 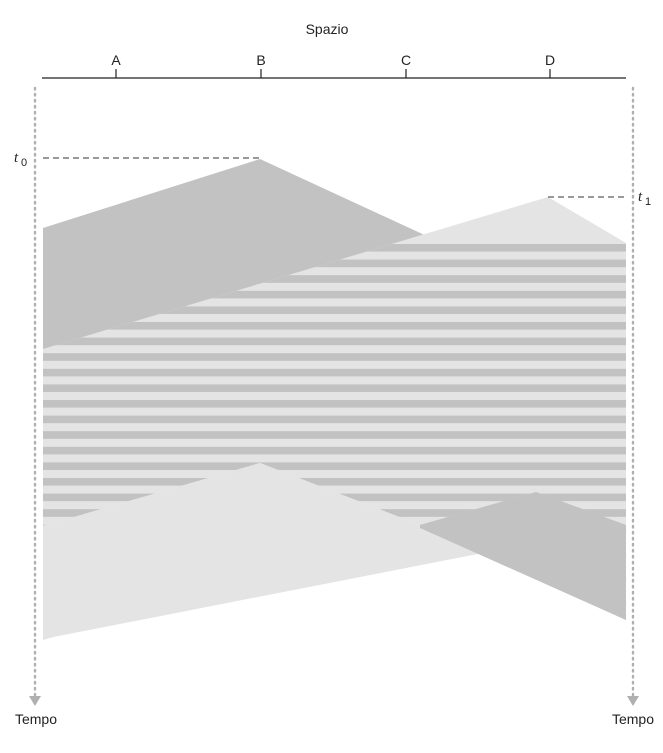 What do you see at coordinates (648, 202) in the screenshot?
I see `t1-subscript: 1` at bounding box center [648, 202].